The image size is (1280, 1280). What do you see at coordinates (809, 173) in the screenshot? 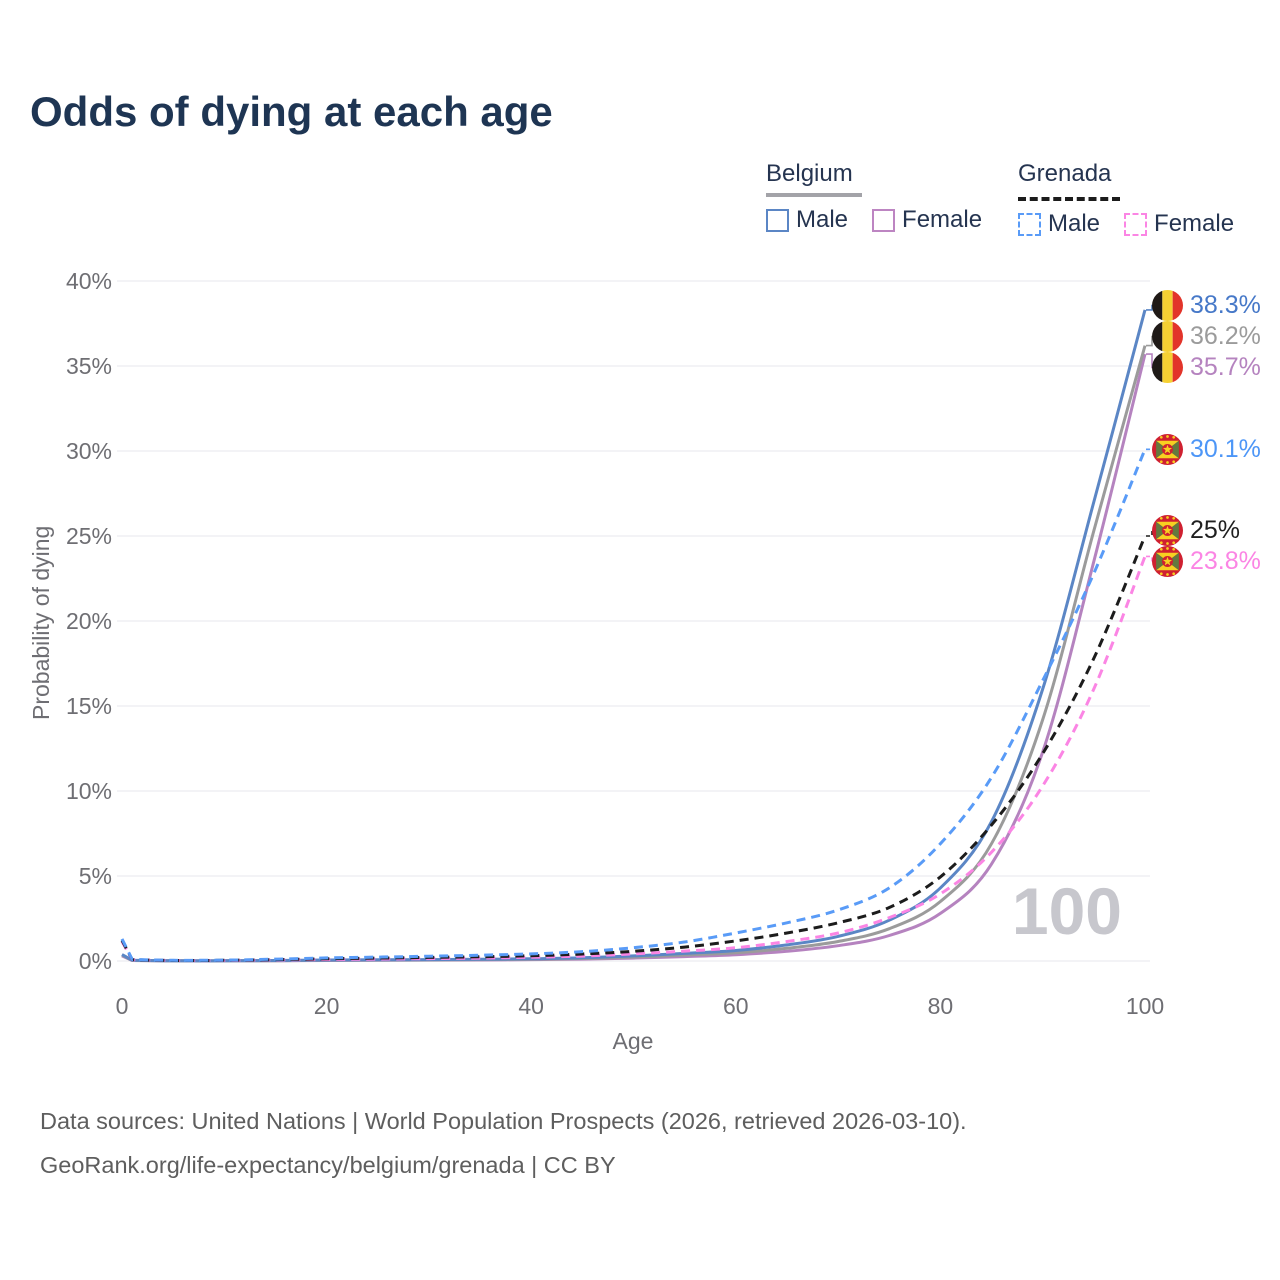
I see `legend-country-belgium: Belgium` at bounding box center [809, 173].